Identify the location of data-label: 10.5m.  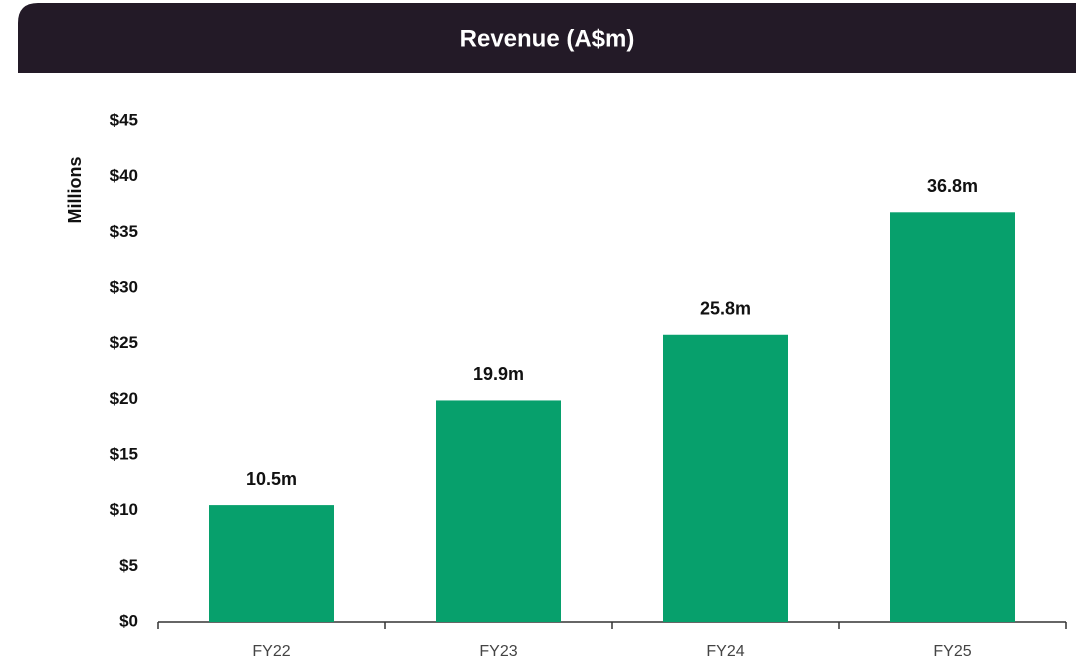
(271, 479).